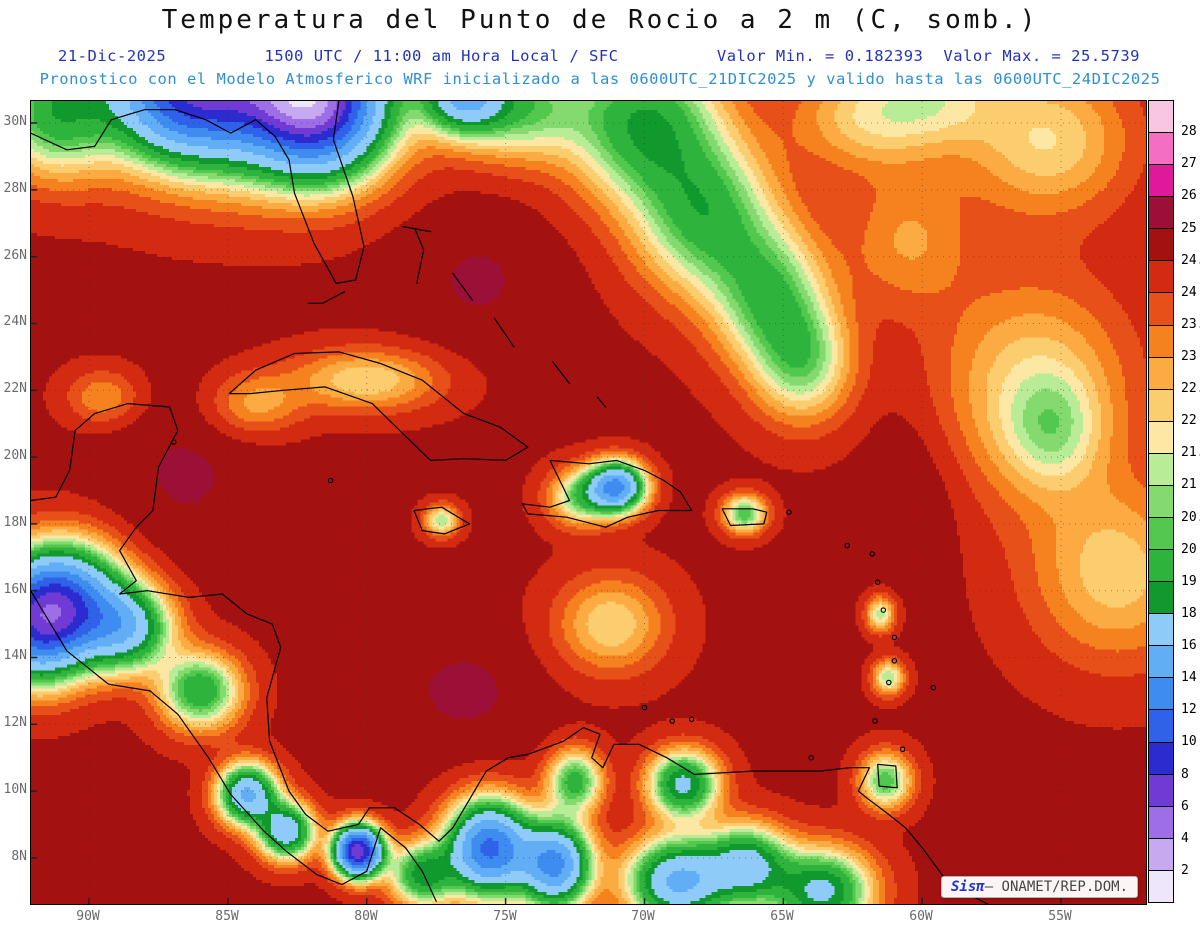 This screenshot has height=927, width=1200. Describe the element at coordinates (1189, 164) in the screenshot. I see `colorbar-label: 27` at that location.